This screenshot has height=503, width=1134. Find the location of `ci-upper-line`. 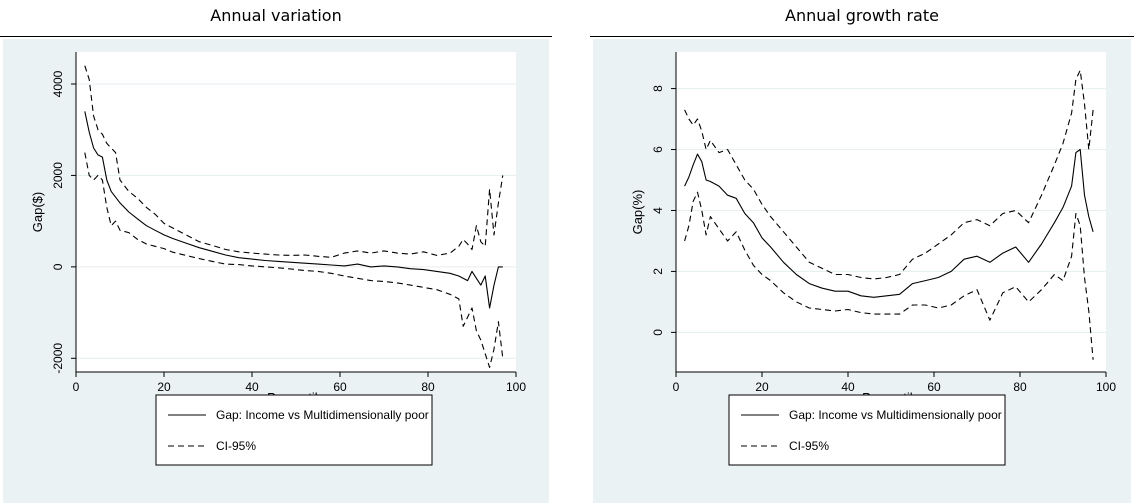

ci-upper-line is located at coordinates (294, 161).